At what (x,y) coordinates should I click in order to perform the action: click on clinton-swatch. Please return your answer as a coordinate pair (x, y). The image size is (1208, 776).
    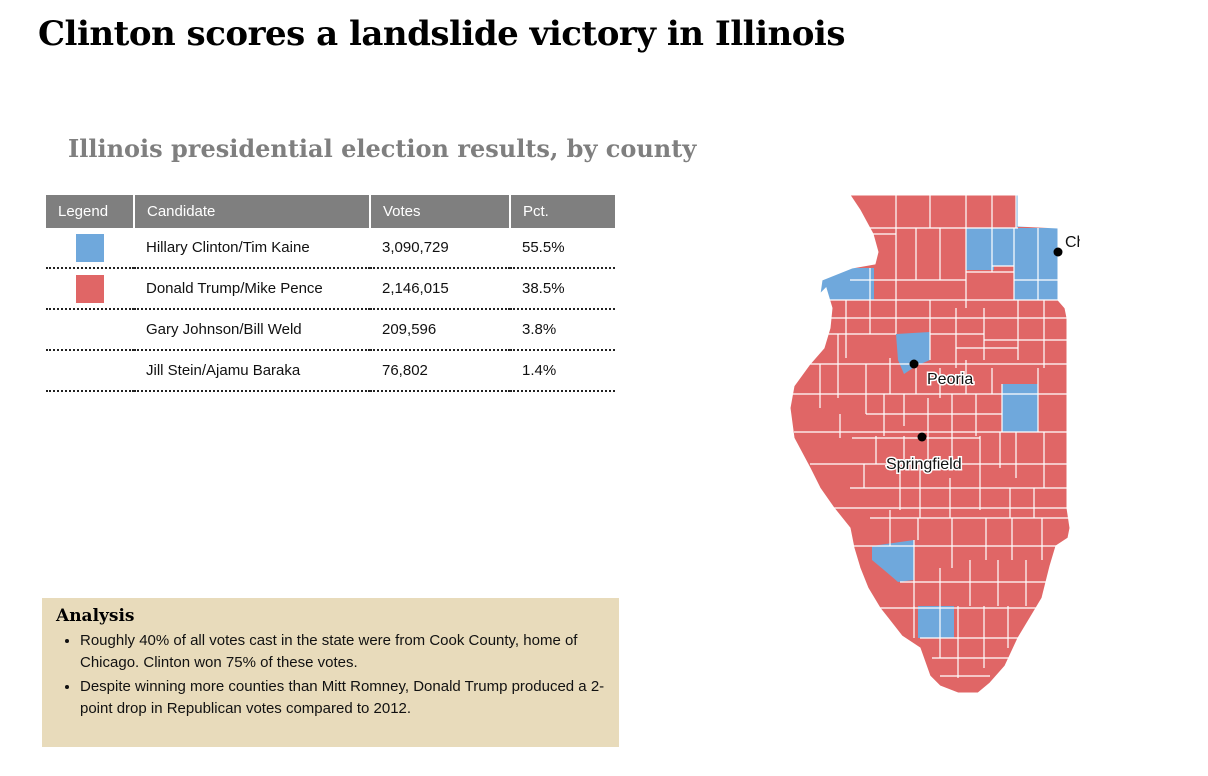
    Looking at the image, I should click on (90, 247).